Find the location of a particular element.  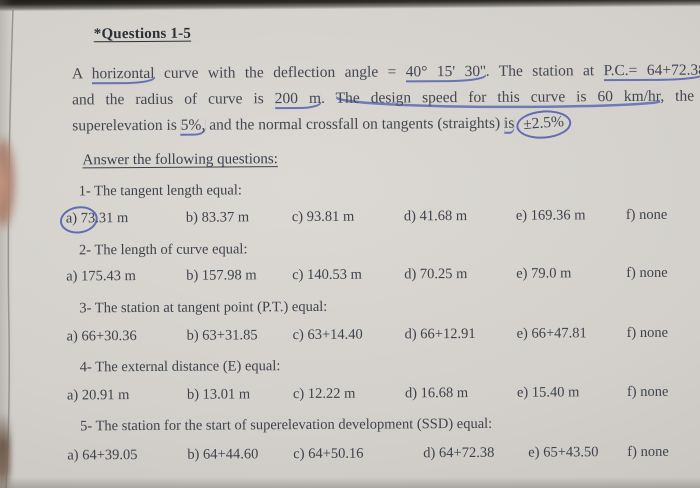

text-segment: curve with the deflection angle = is located at coordinates (280, 72).